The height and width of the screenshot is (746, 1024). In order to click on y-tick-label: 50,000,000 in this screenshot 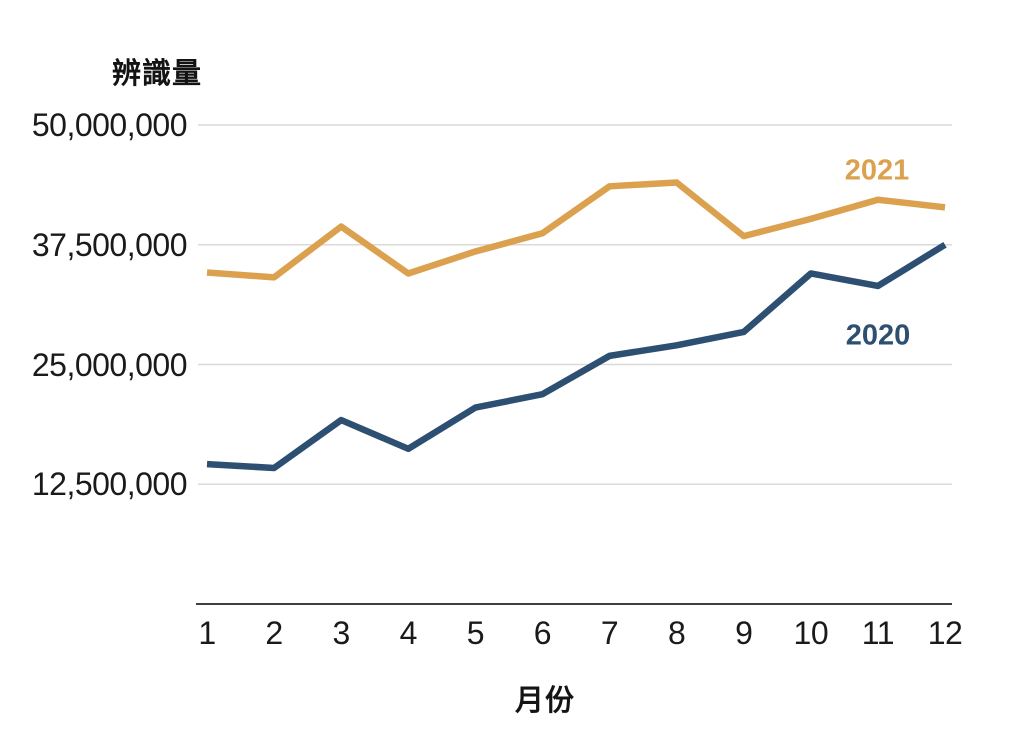, I will do `click(109, 125)`.